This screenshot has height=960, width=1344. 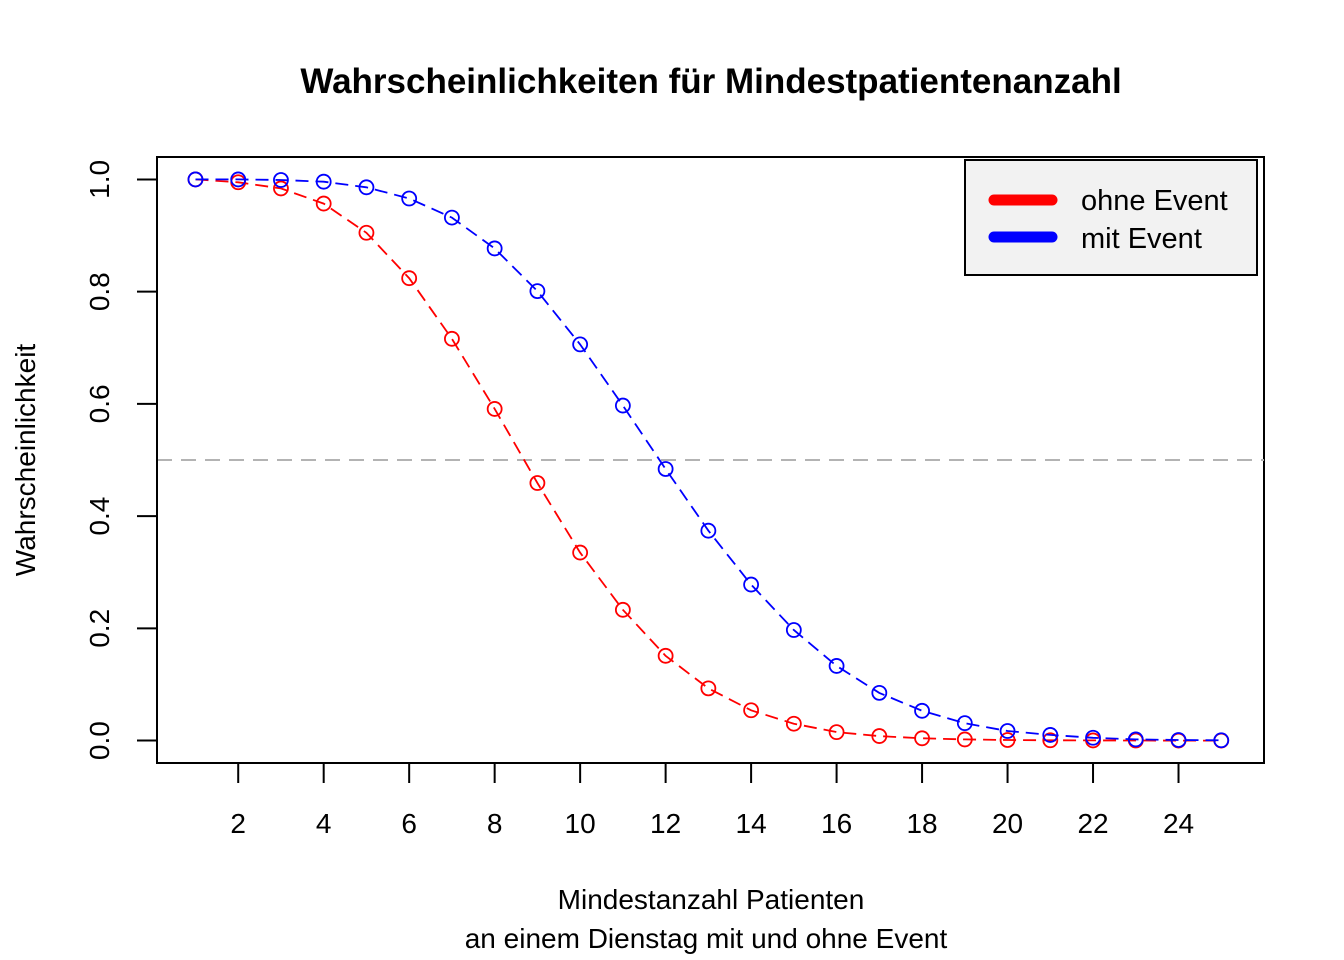 I want to click on y-tick-label: 1.0, so click(x=99, y=179).